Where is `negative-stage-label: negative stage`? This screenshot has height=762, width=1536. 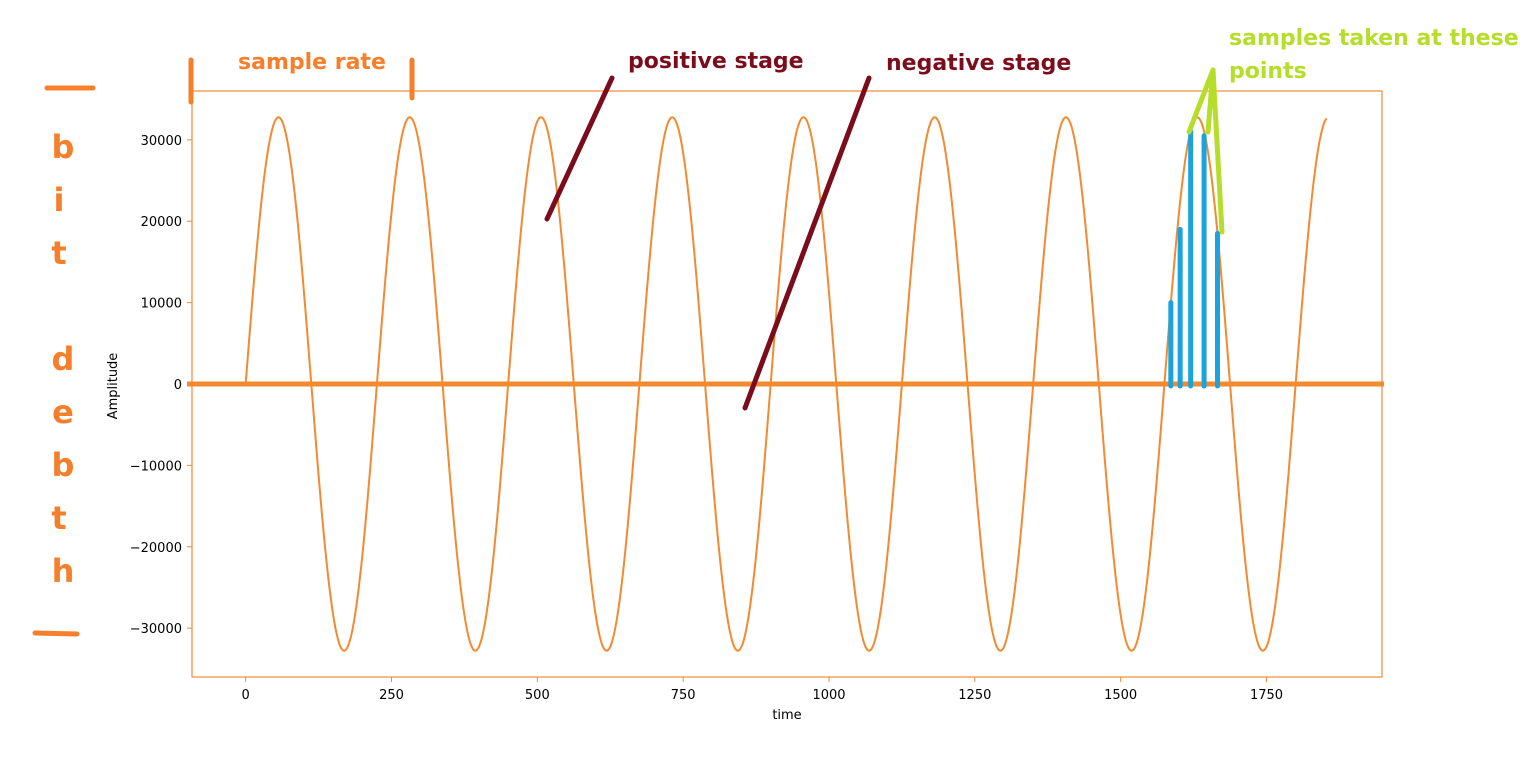 negative-stage-label: negative stage is located at coordinates (978, 63).